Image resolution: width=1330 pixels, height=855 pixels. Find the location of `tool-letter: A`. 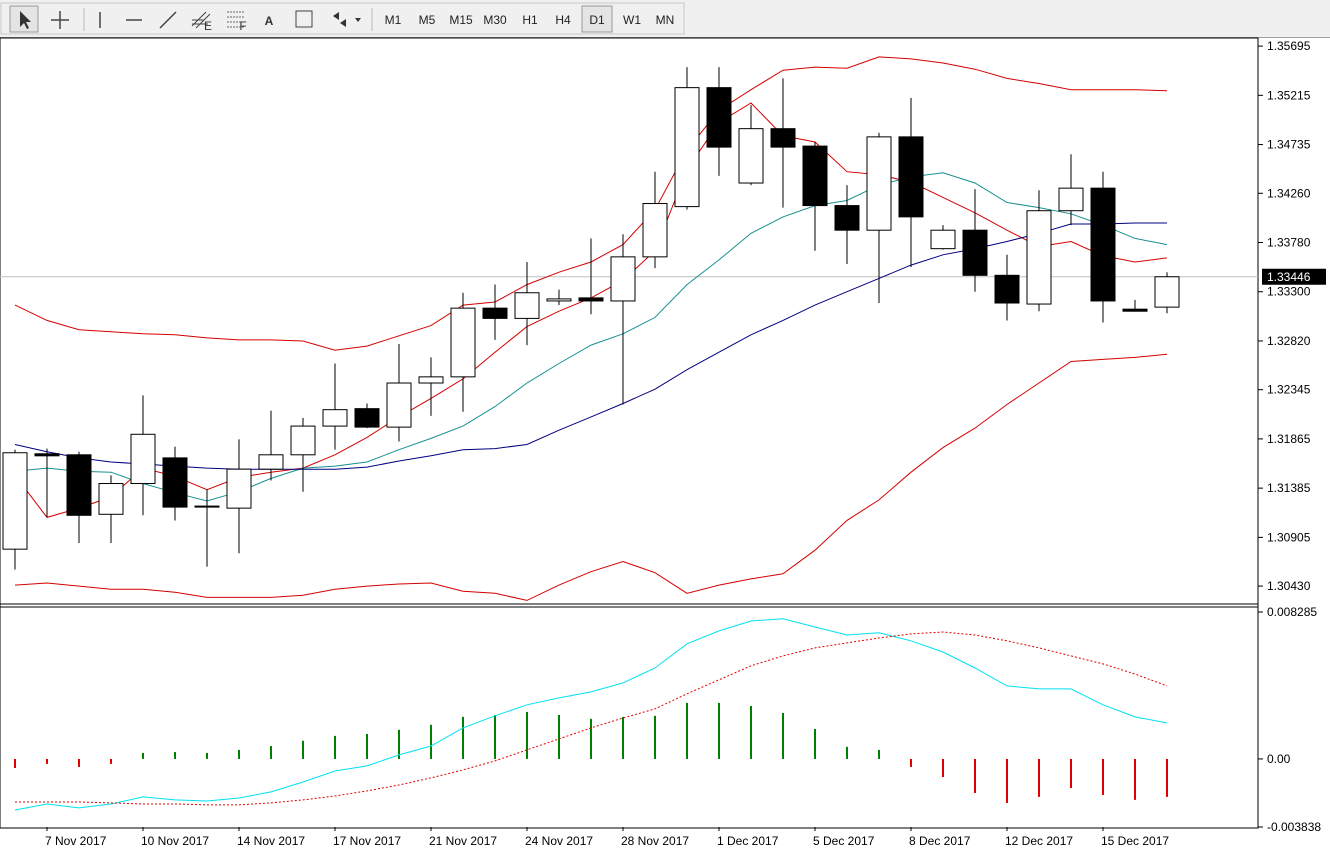

tool-letter: A is located at coordinates (269, 21).